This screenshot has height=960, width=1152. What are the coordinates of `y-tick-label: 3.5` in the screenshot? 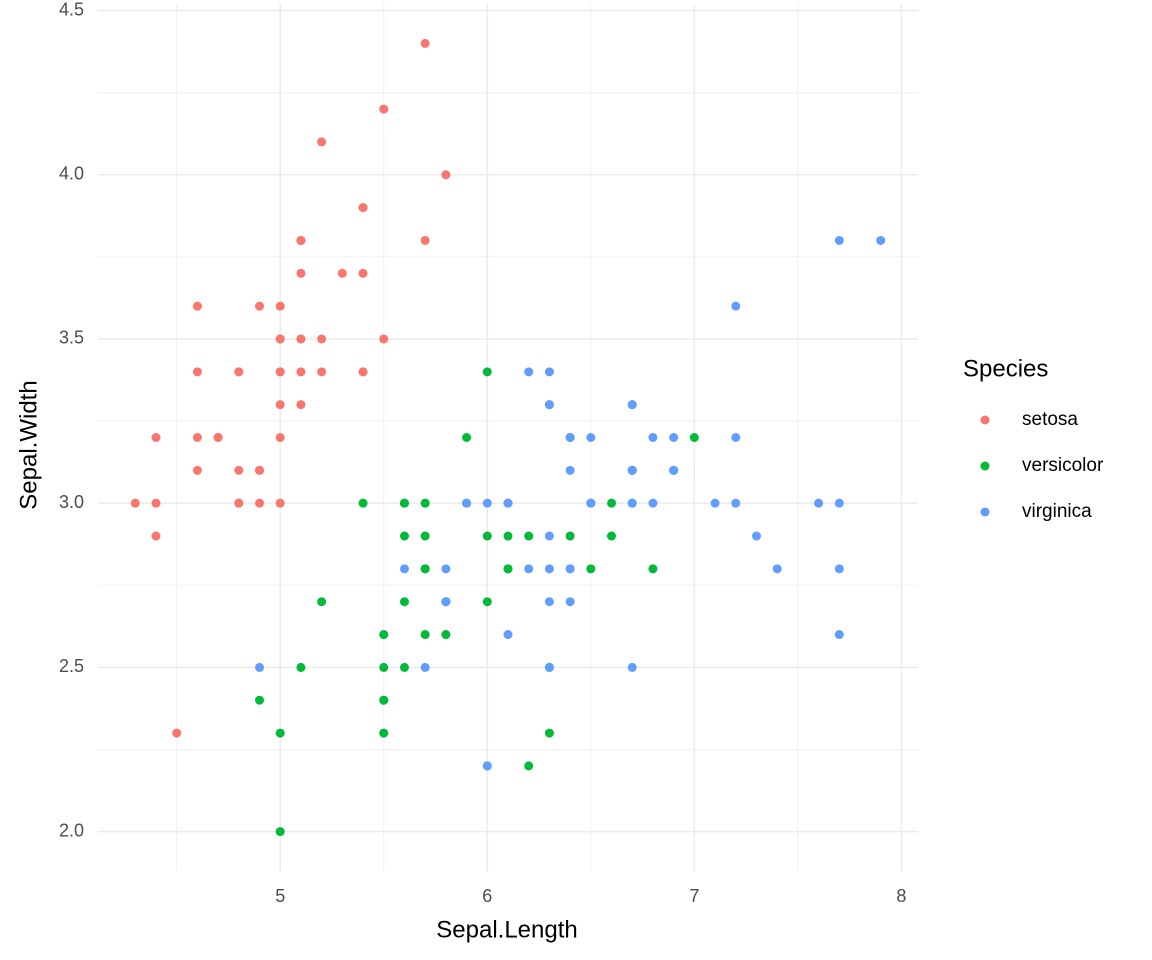 It's located at (71, 338).